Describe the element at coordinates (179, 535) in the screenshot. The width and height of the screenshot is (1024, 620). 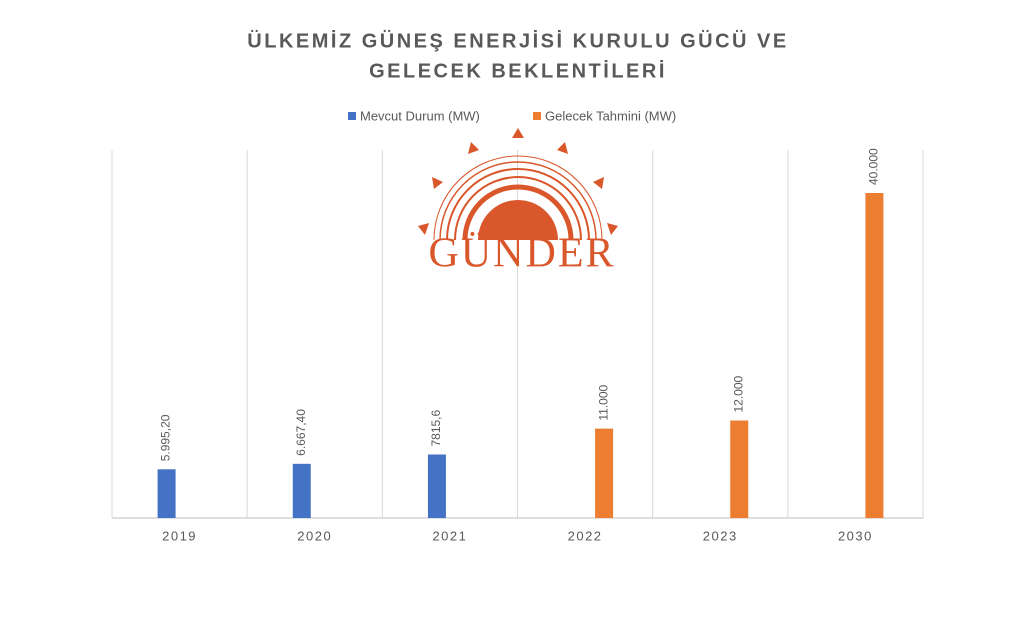
I see `x-tick-label: 2019` at that location.